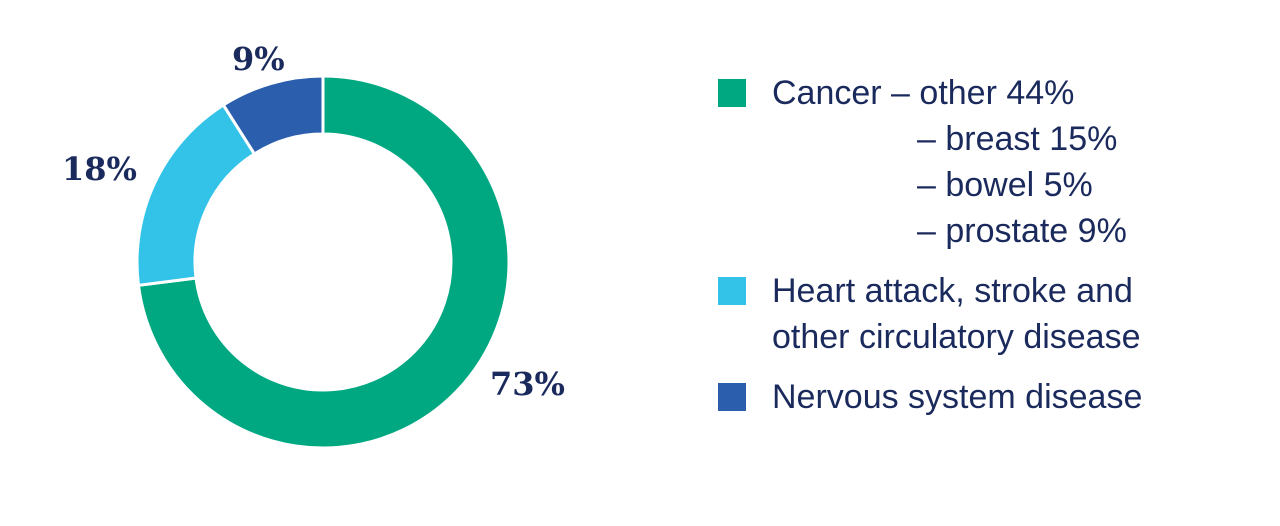  Describe the element at coordinates (732, 93) in the screenshot. I see `legend-swatch-cancer` at that location.